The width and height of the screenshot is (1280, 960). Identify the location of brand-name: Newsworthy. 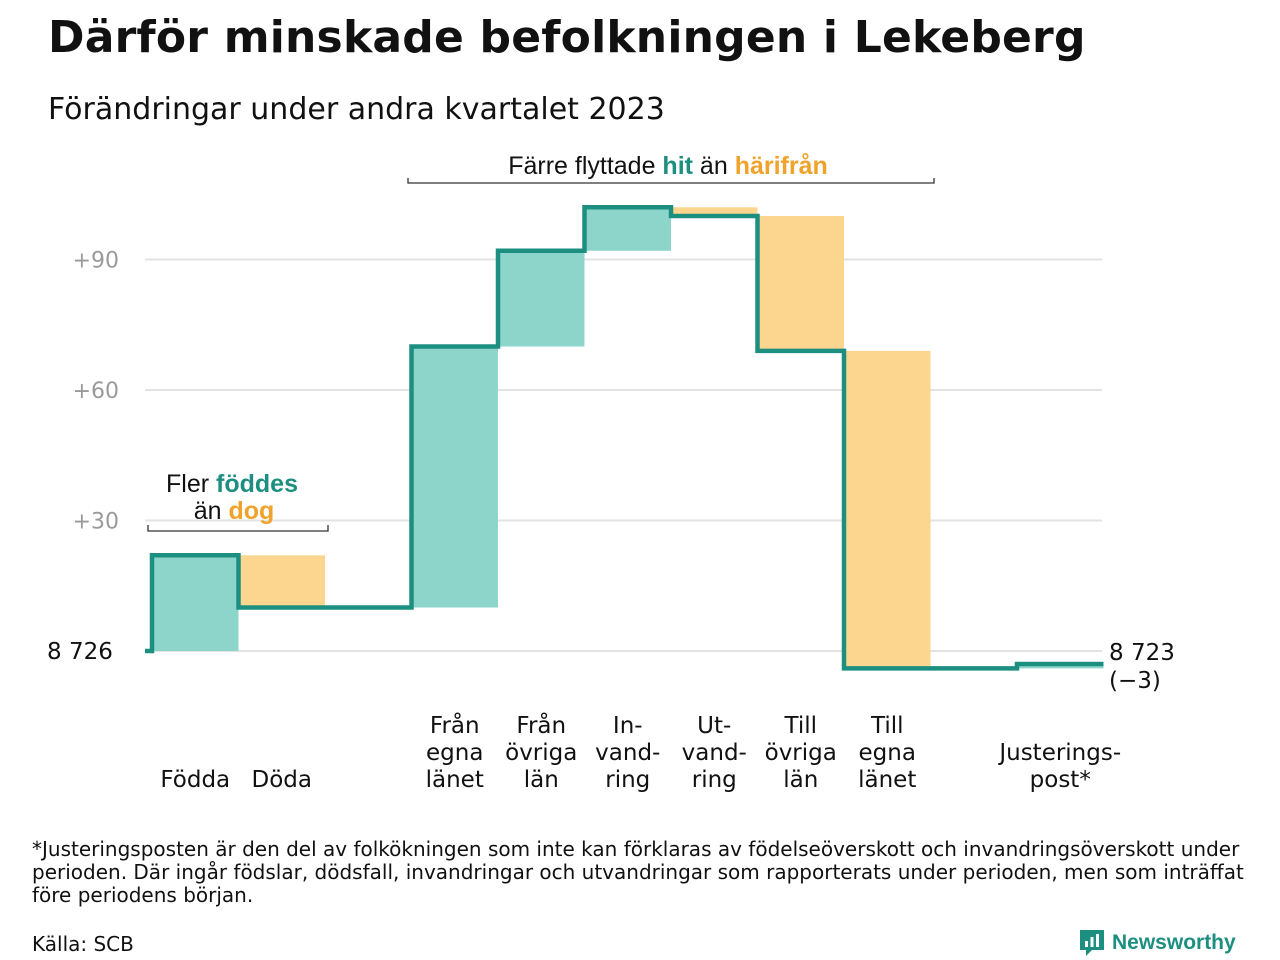
(1174, 942).